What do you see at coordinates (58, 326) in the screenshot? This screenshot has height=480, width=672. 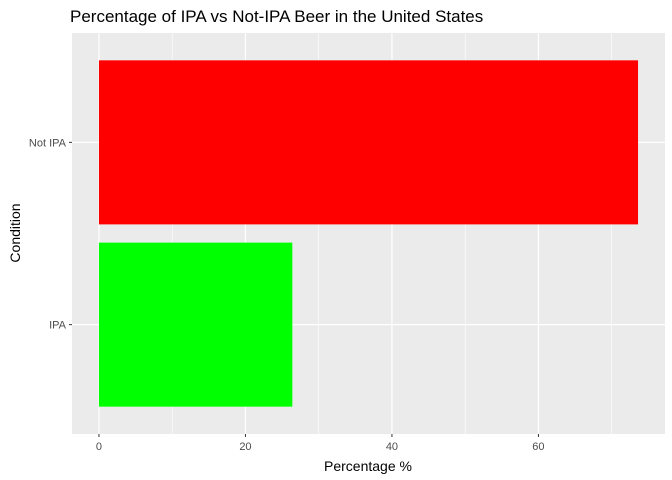 I see `y-tick-label: IPA` at bounding box center [58, 326].